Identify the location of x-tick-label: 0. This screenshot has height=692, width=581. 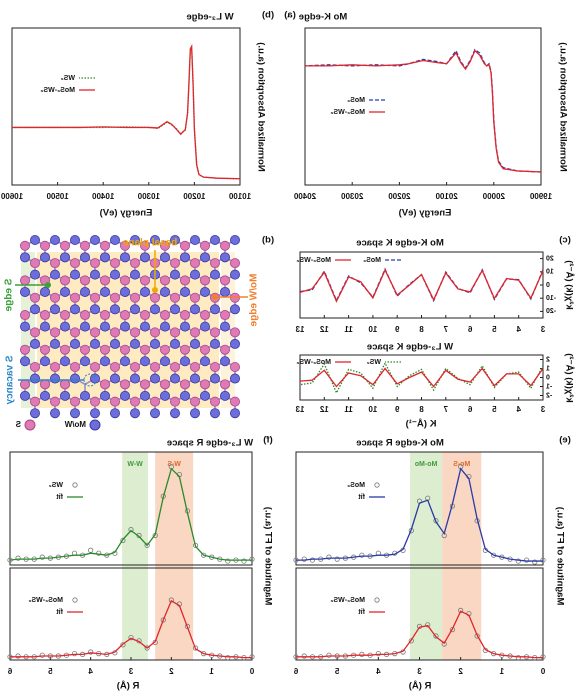
(542, 671).